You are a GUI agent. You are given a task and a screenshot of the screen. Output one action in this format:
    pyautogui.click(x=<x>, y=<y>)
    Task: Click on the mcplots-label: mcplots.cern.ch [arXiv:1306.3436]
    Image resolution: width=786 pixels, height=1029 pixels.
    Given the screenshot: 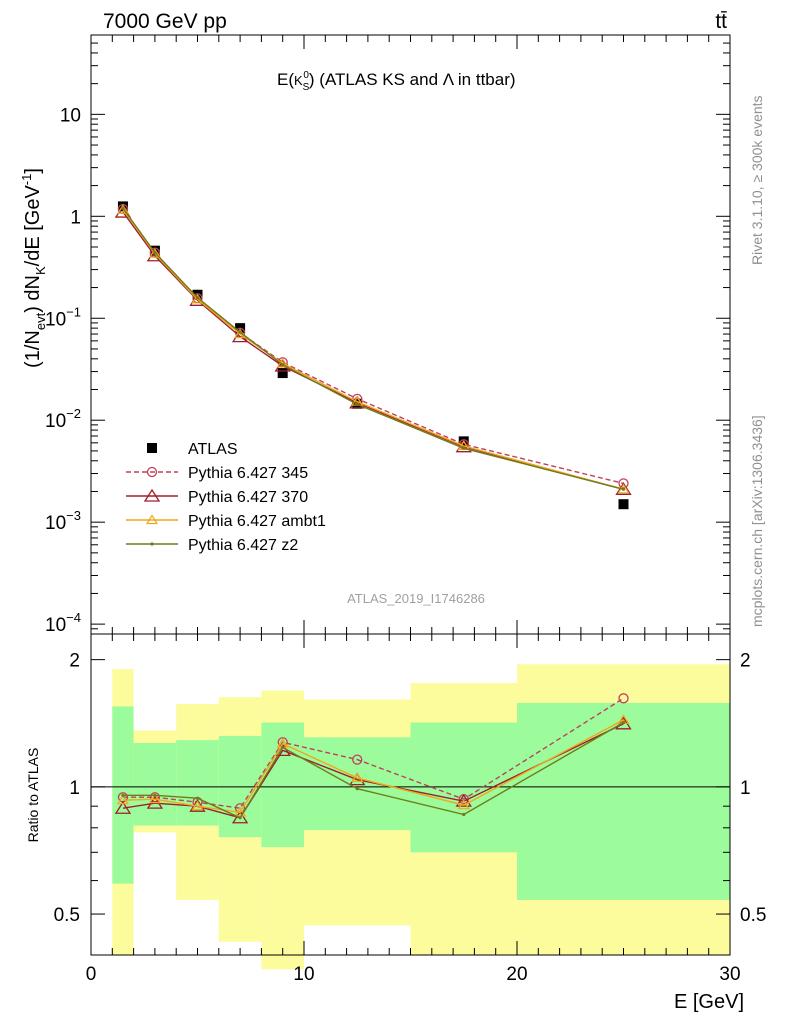 What is the action you would take?
    pyautogui.click(x=757, y=521)
    